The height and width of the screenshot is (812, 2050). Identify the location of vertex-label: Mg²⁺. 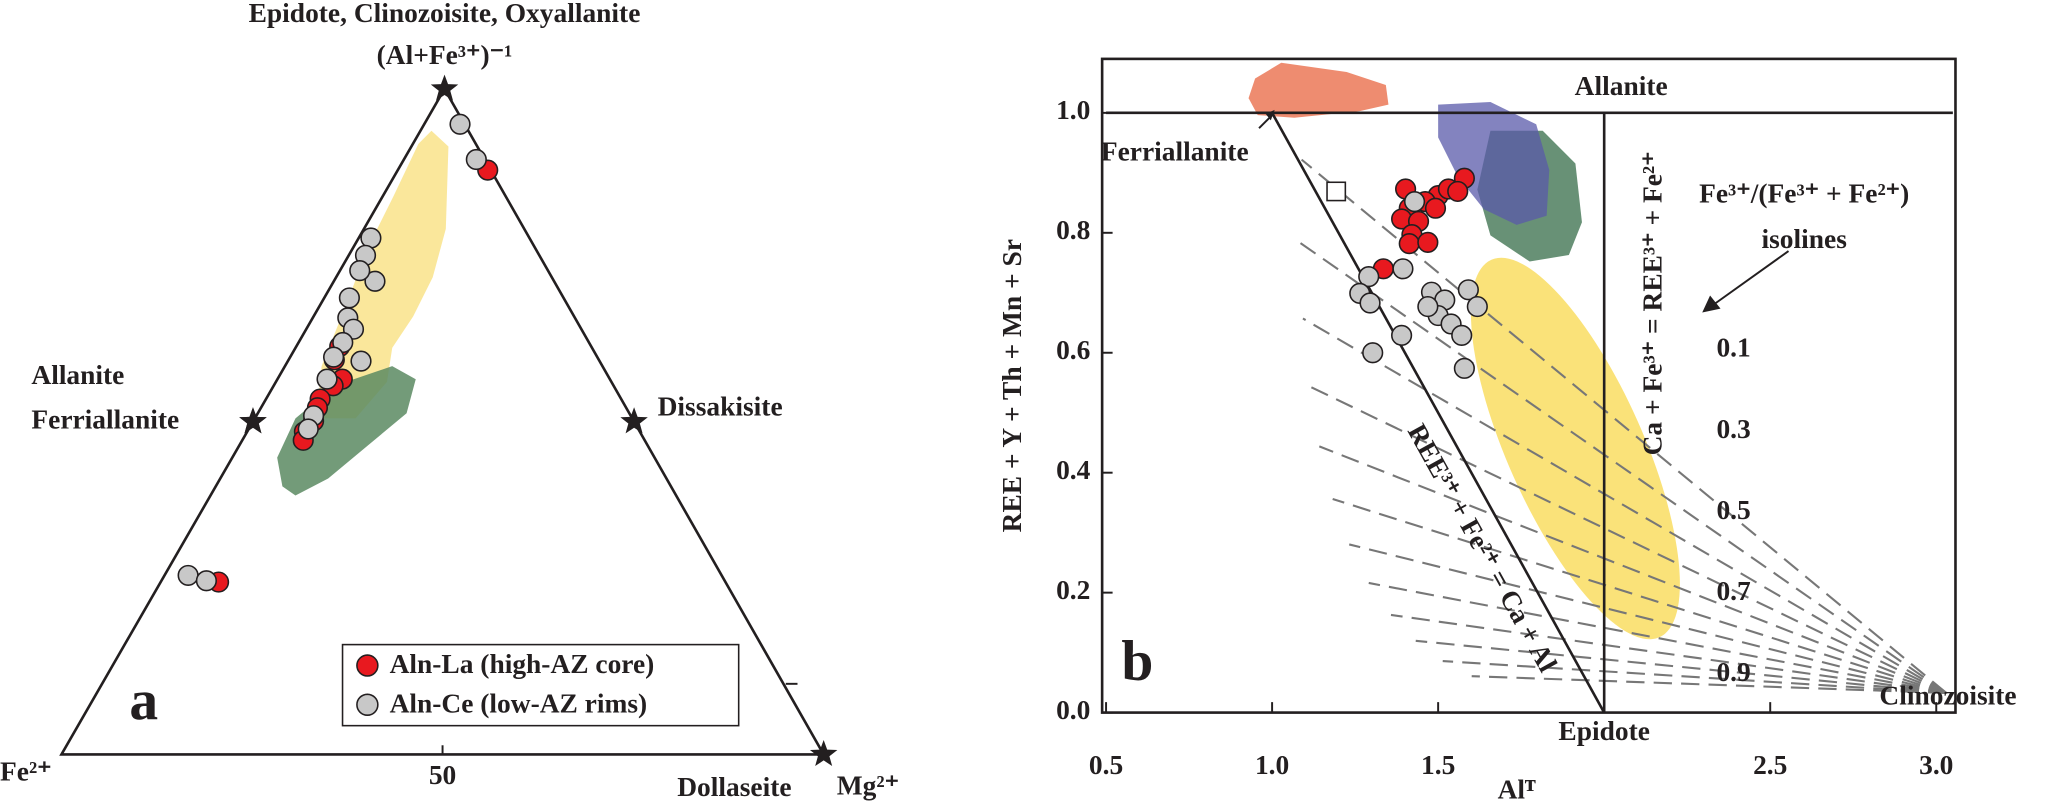
(868, 786).